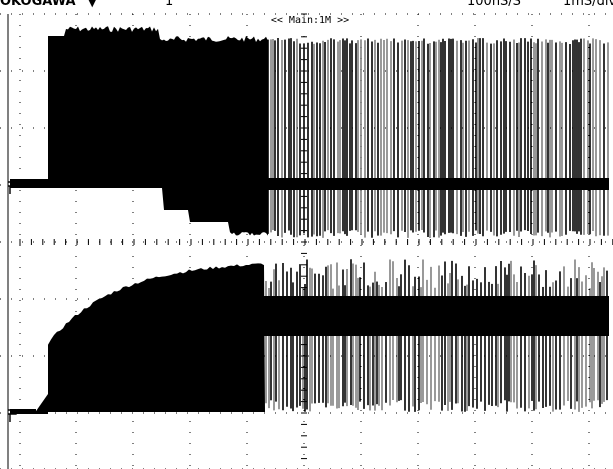 The width and height of the screenshot is (613, 469). Describe the element at coordinates (23, 411) in the screenshot. I see `trace-lower-baseline` at that location.